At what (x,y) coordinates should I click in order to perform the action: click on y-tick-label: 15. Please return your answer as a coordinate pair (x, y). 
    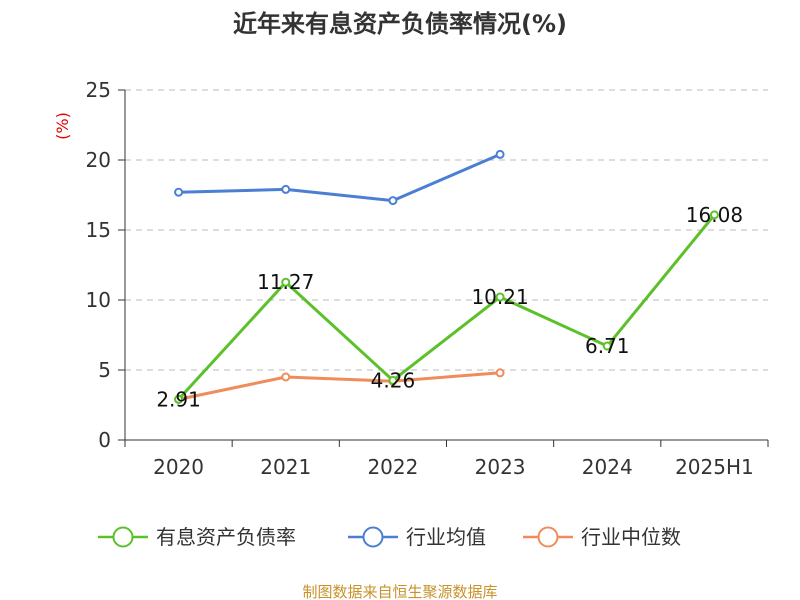
    Looking at the image, I should click on (98, 230).